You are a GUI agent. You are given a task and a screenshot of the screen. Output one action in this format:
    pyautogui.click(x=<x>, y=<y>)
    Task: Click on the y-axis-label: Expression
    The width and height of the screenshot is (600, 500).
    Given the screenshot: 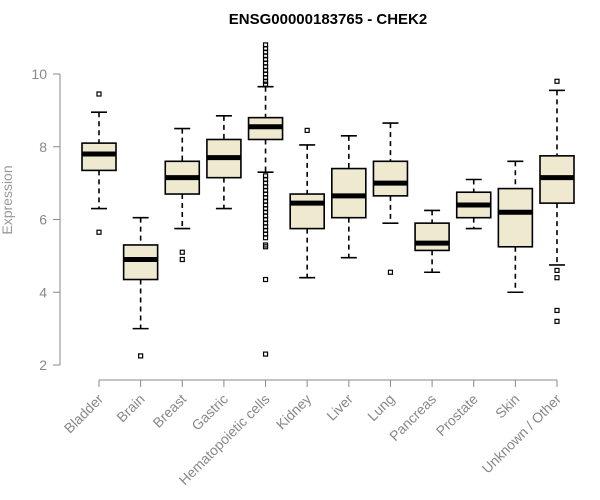 What is the action you would take?
    pyautogui.click(x=7, y=199)
    